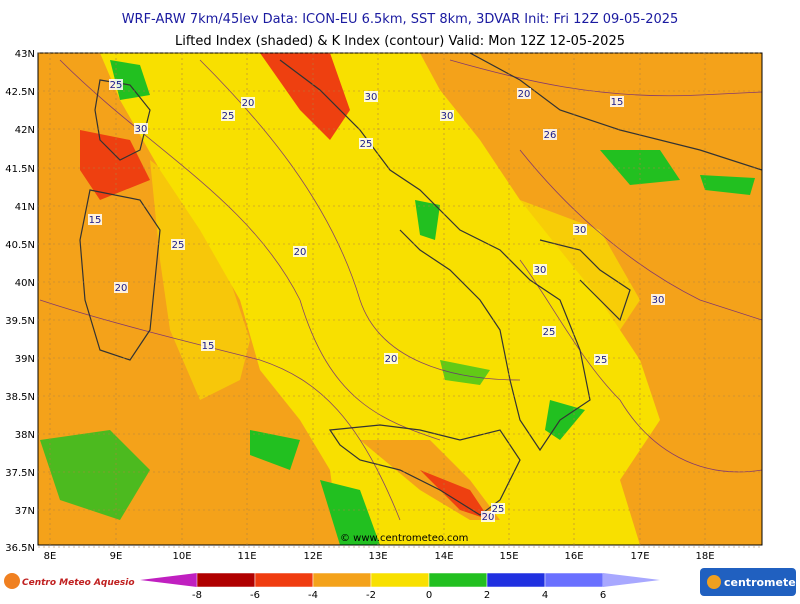 The width and height of the screenshot is (800, 604). Describe the element at coordinates (20, 169) in the screenshot. I see `lat-label: 41.5N` at that location.